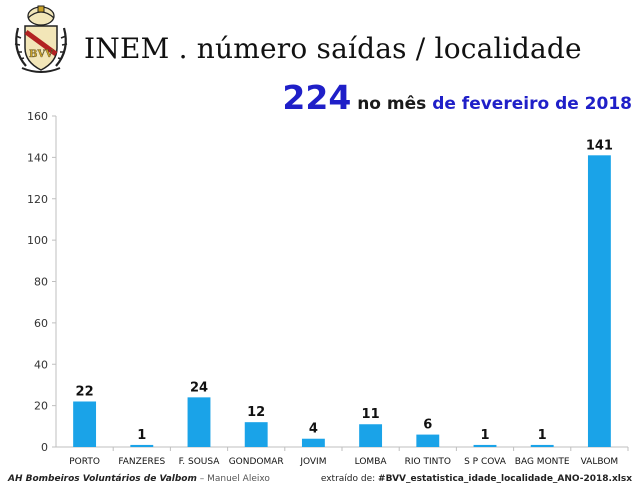  Describe the element at coordinates (371, 462) in the screenshot. I see `x-tick-label: LOMBA` at that location.